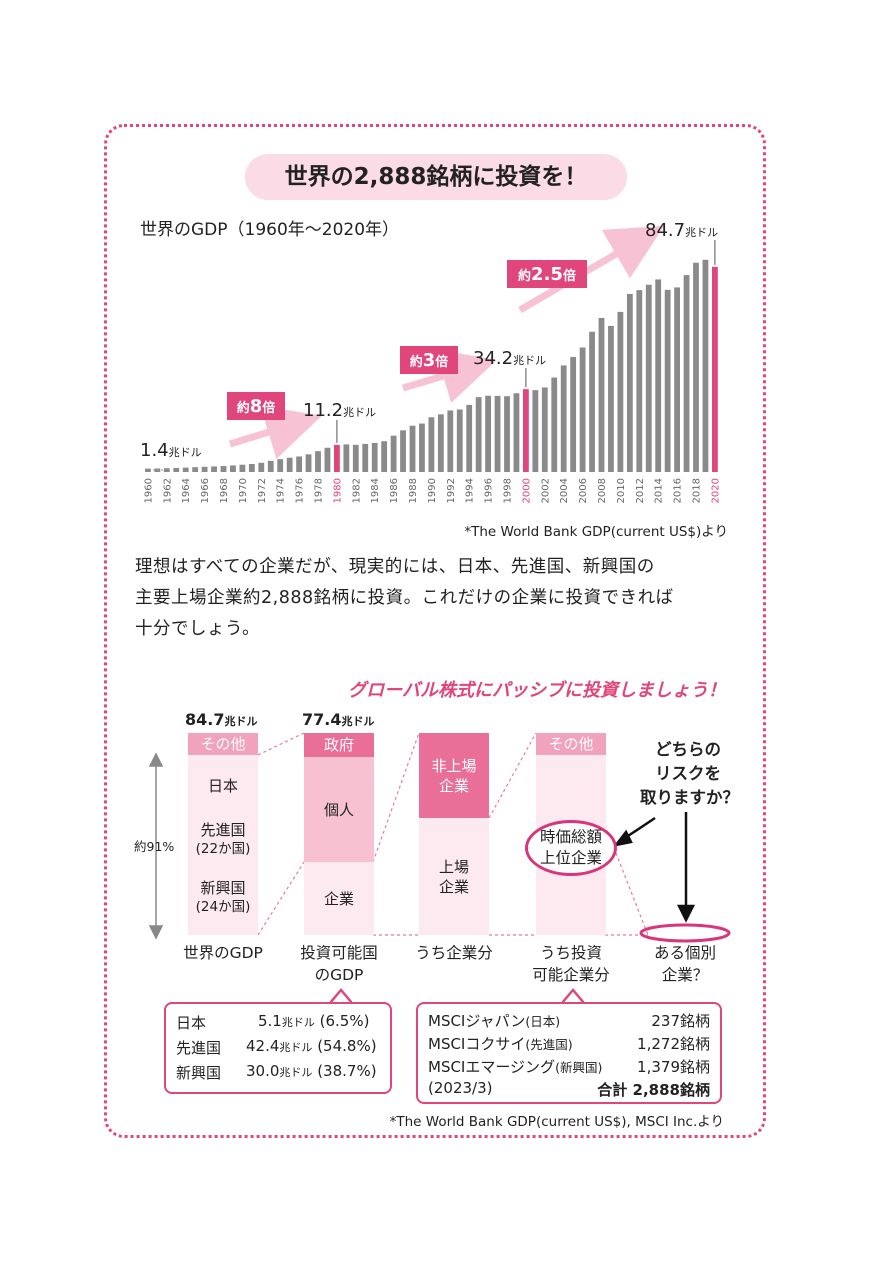  What do you see at coordinates (620, 391) in the screenshot?
I see `gdp-bar-2010` at bounding box center [620, 391].